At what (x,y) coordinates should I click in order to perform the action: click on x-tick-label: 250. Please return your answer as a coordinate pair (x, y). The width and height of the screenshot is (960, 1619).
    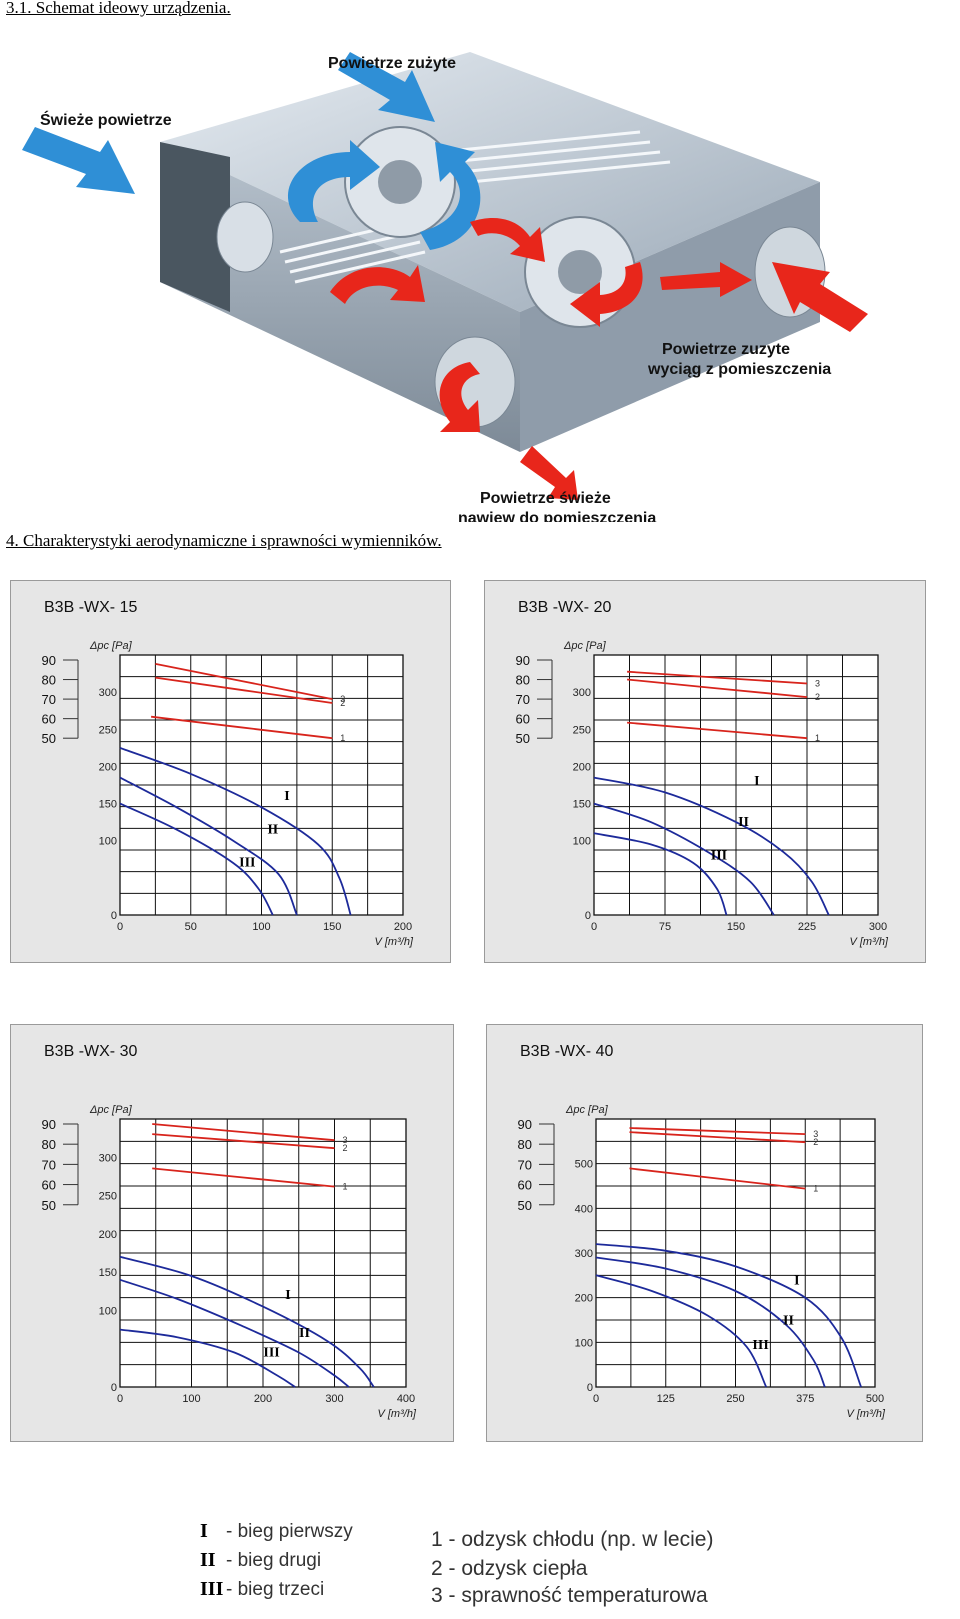
    Looking at the image, I should click on (735, 1399).